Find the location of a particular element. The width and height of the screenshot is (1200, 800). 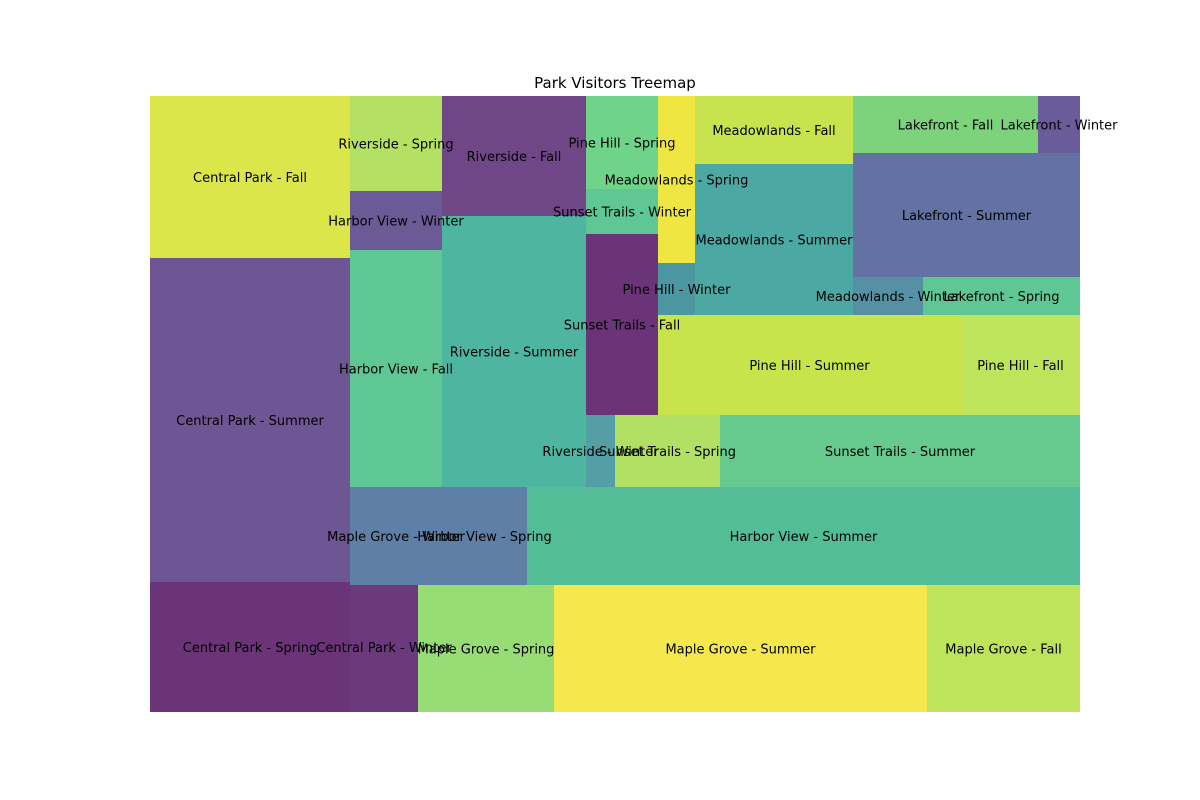

tile-label-meadowlands-fall: Meadowlands - Fall is located at coordinates (773, 131).